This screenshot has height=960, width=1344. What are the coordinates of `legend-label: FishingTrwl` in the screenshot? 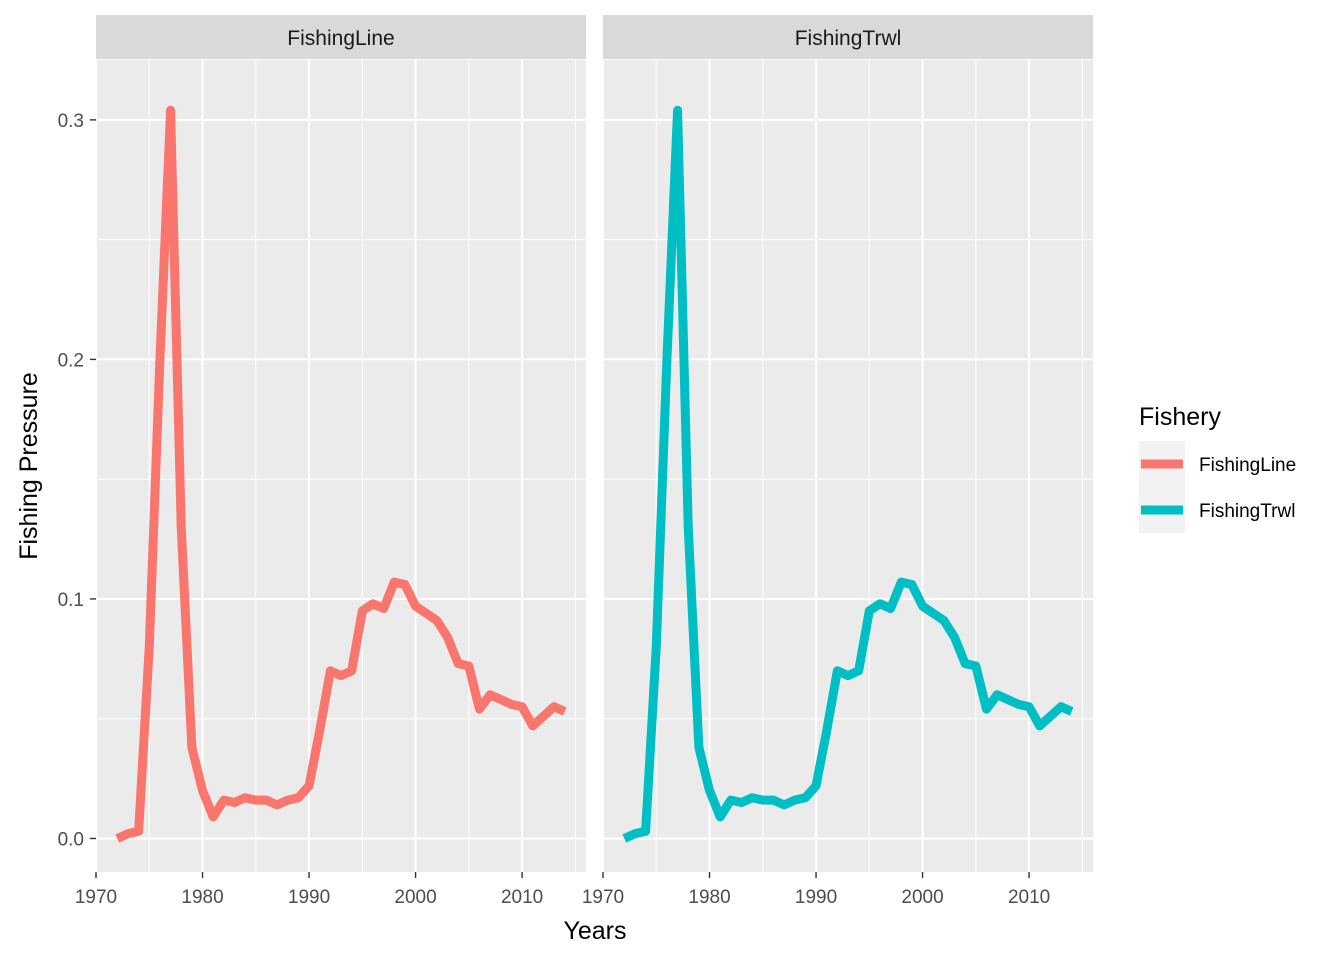 It's located at (1247, 511).